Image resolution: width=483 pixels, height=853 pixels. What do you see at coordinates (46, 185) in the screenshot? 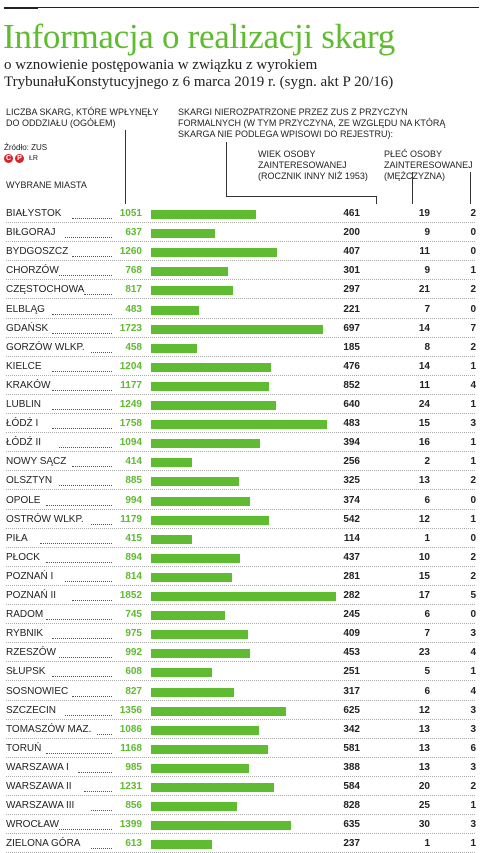
I see `cities-column-header: WYBRANE MIASTA` at bounding box center [46, 185].